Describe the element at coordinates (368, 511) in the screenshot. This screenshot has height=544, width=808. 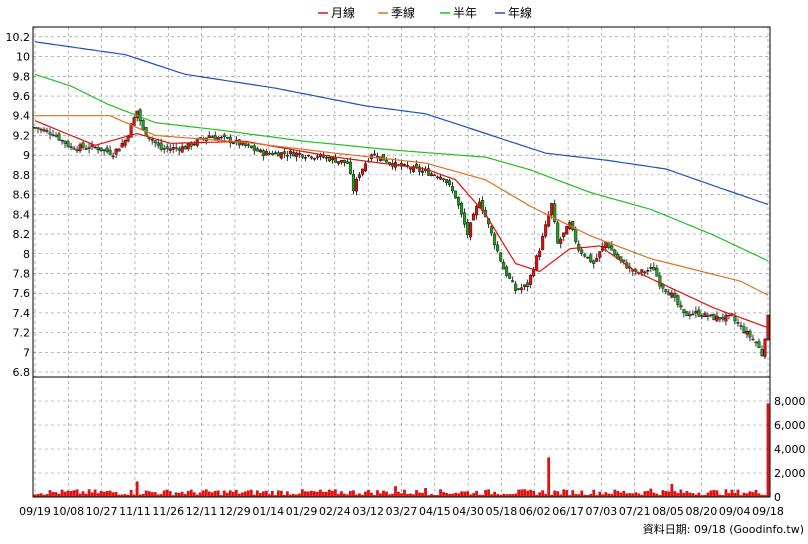
I see `x-tick-label: 03/12` at that location.